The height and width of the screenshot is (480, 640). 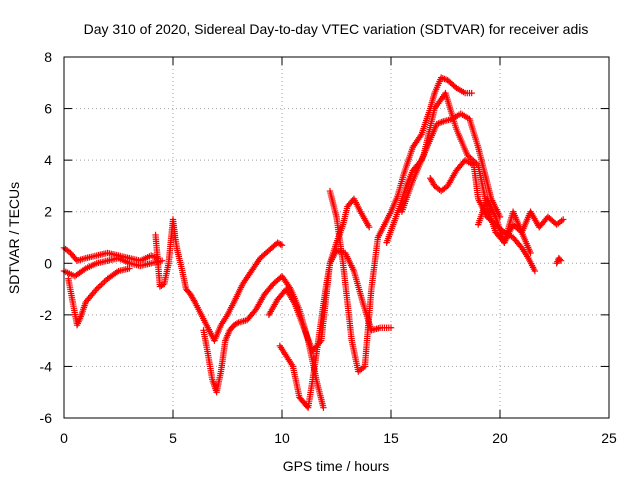 What do you see at coordinates (48, 263) in the screenshot?
I see `y-tick-label: 0` at bounding box center [48, 263].